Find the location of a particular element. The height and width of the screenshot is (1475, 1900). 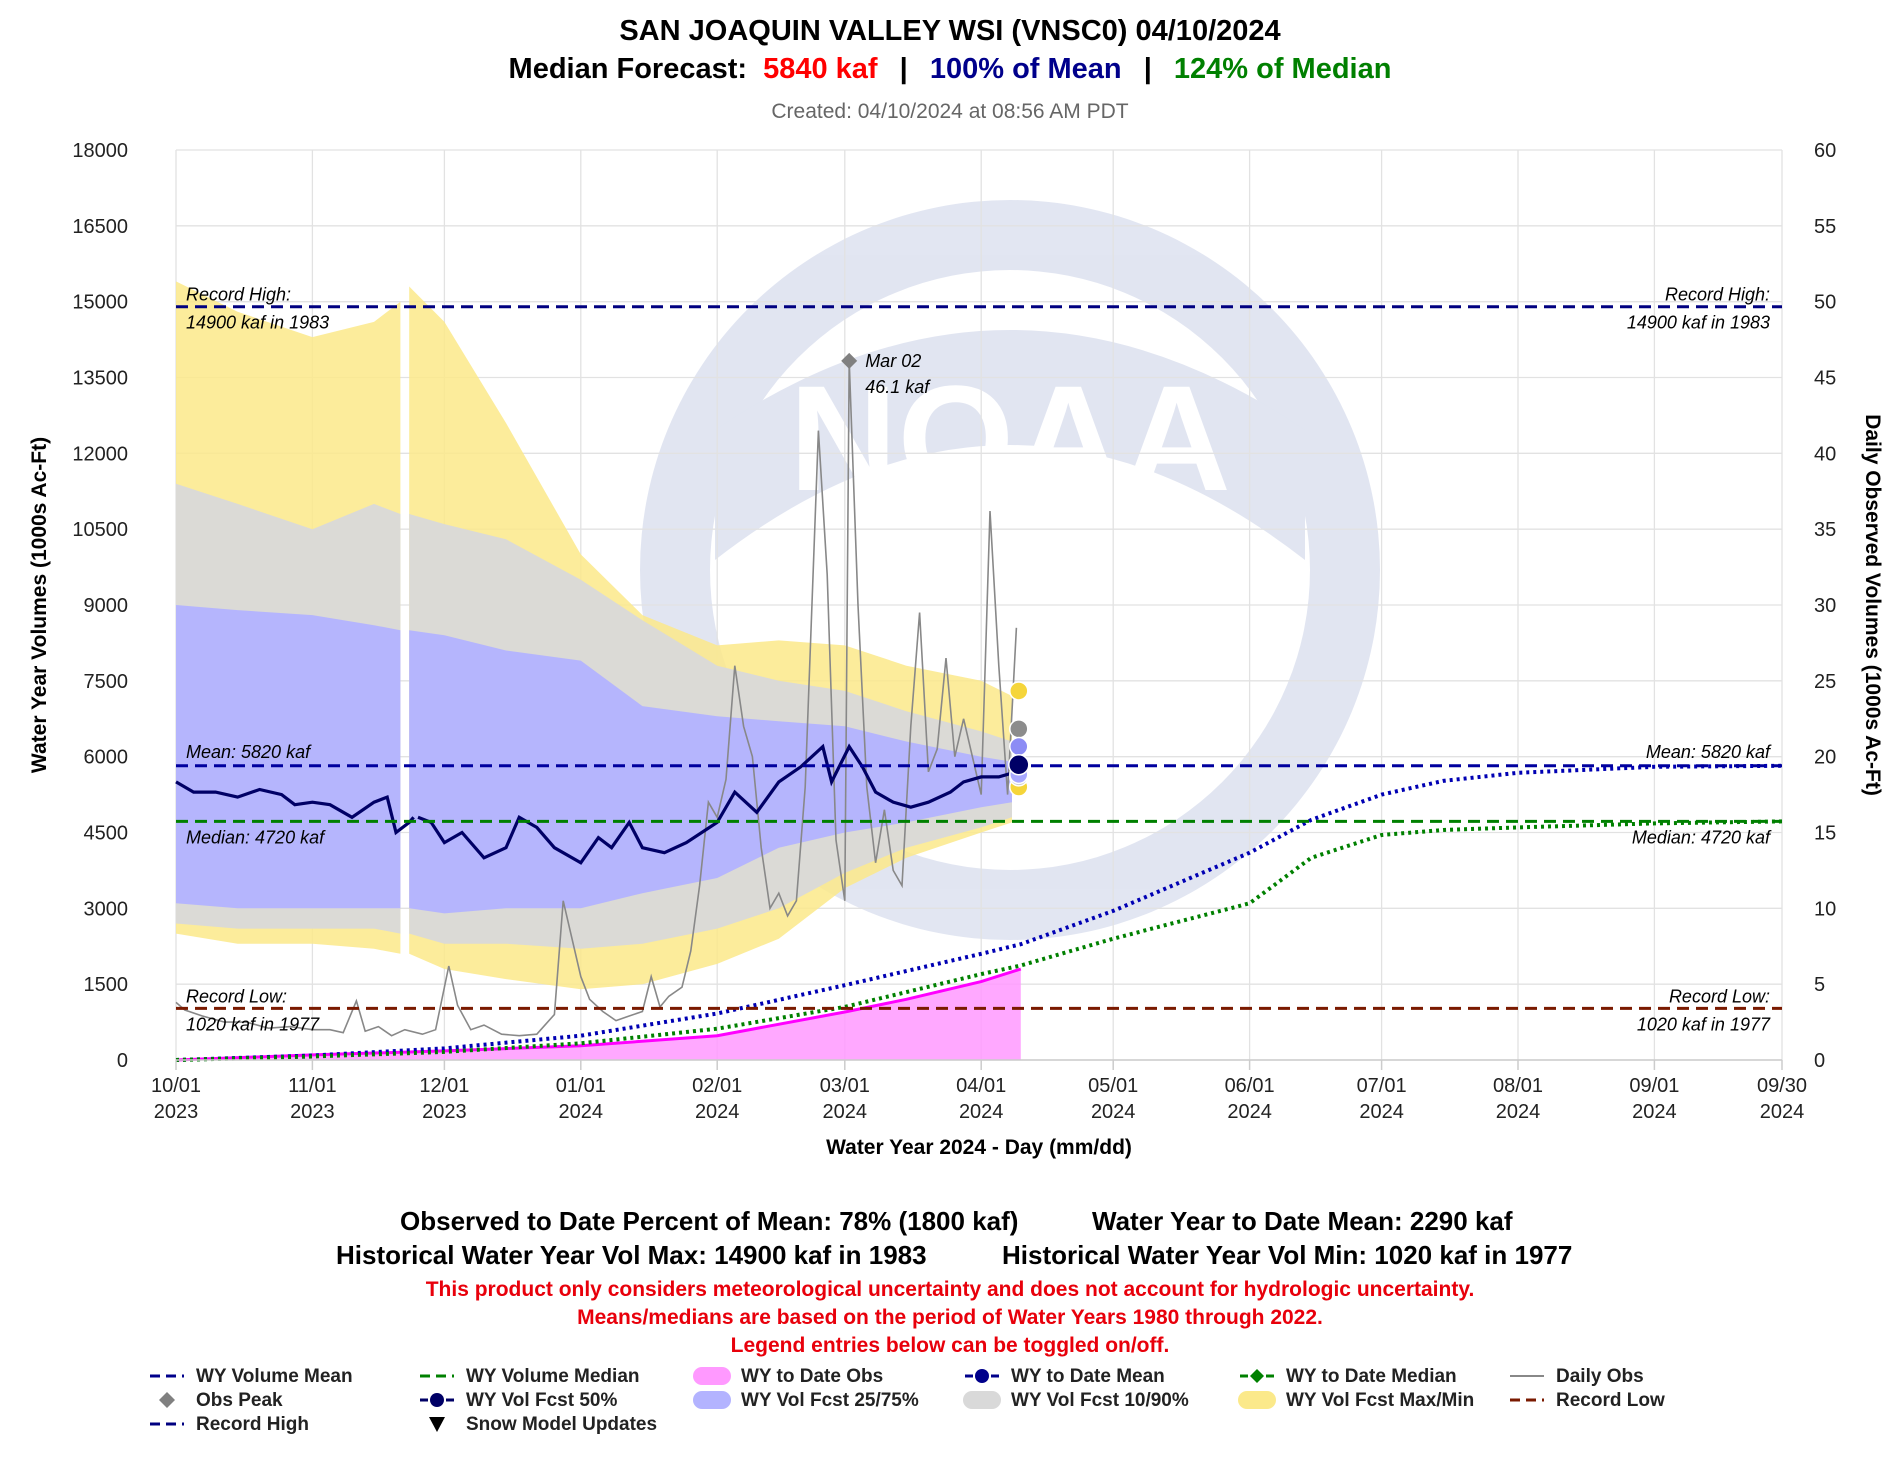

x-tick-label: 10/01 is located at coordinates (176, 1086).